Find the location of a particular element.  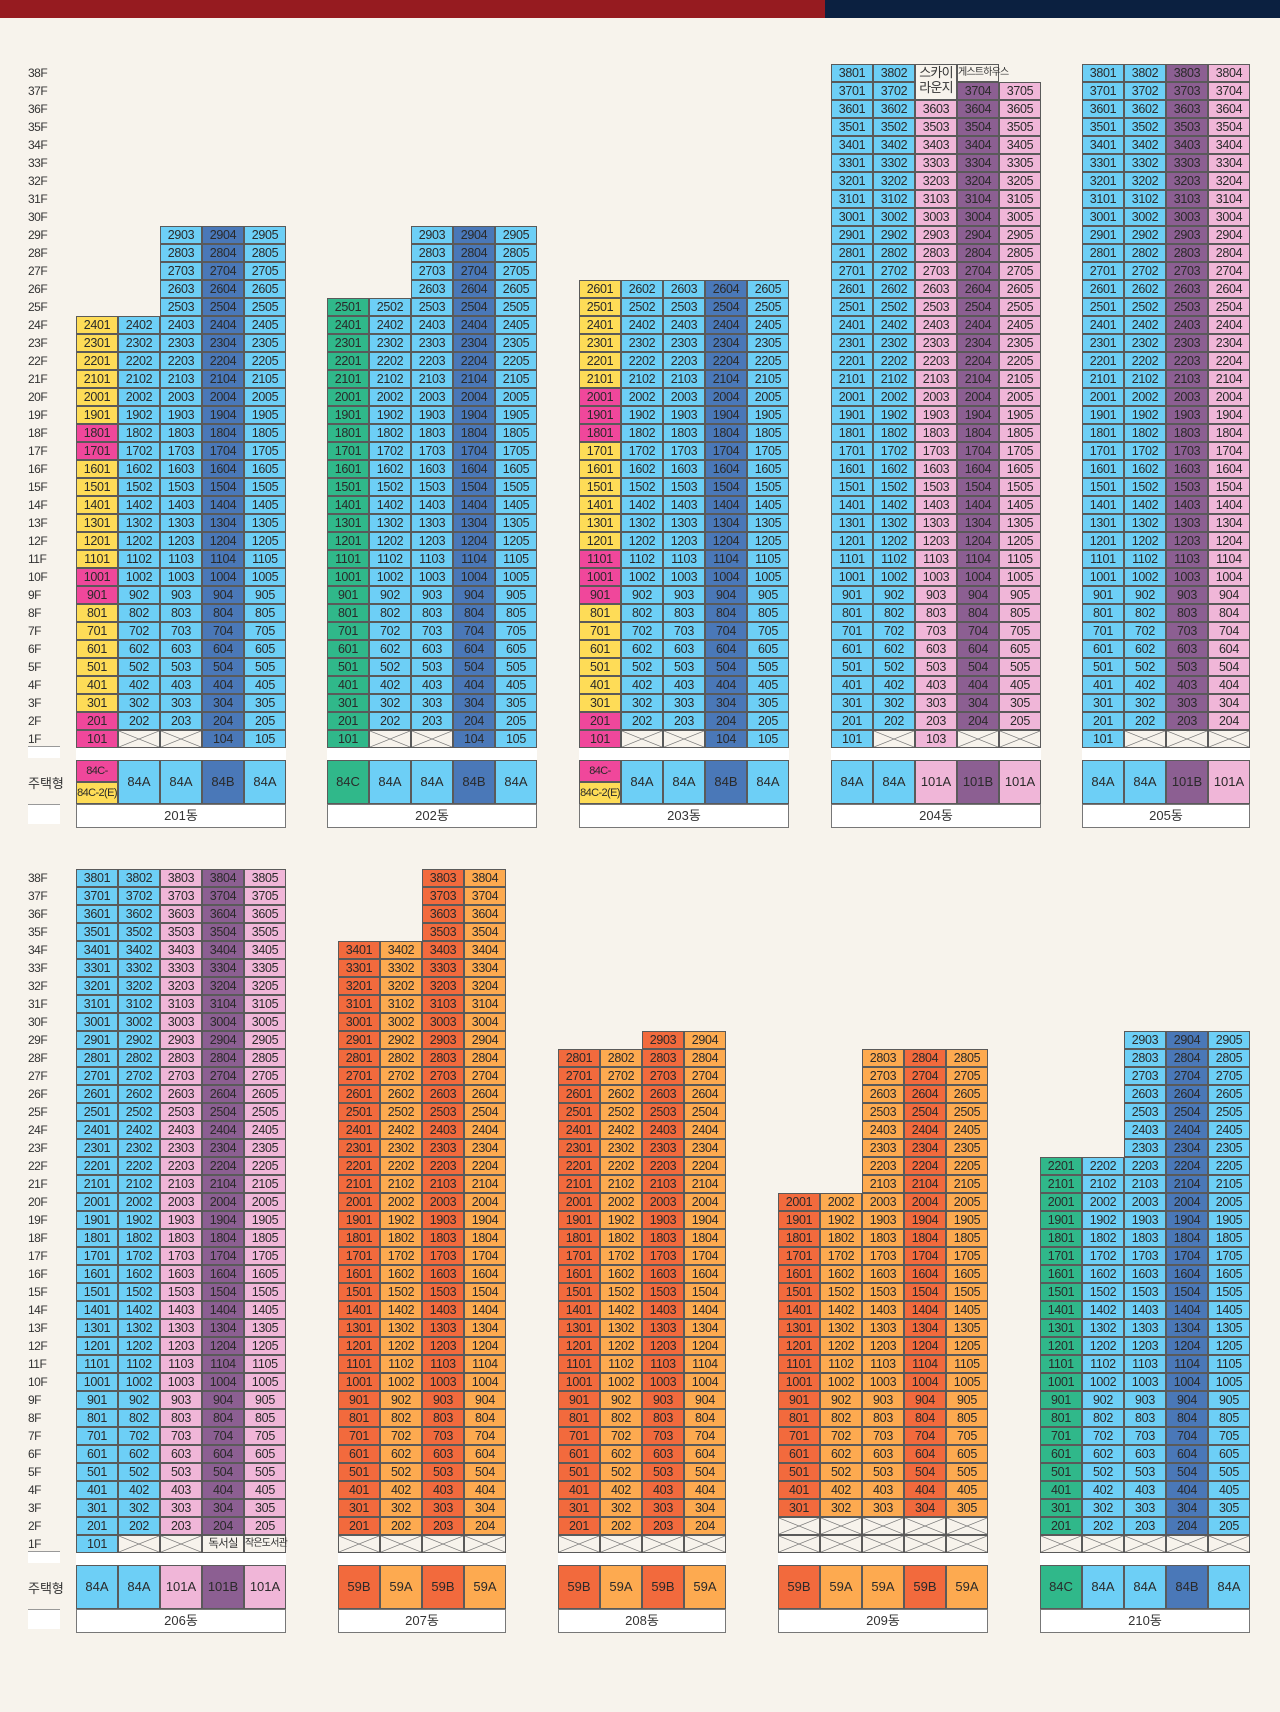

unit-cell: 801 is located at coordinates (97, 1418).